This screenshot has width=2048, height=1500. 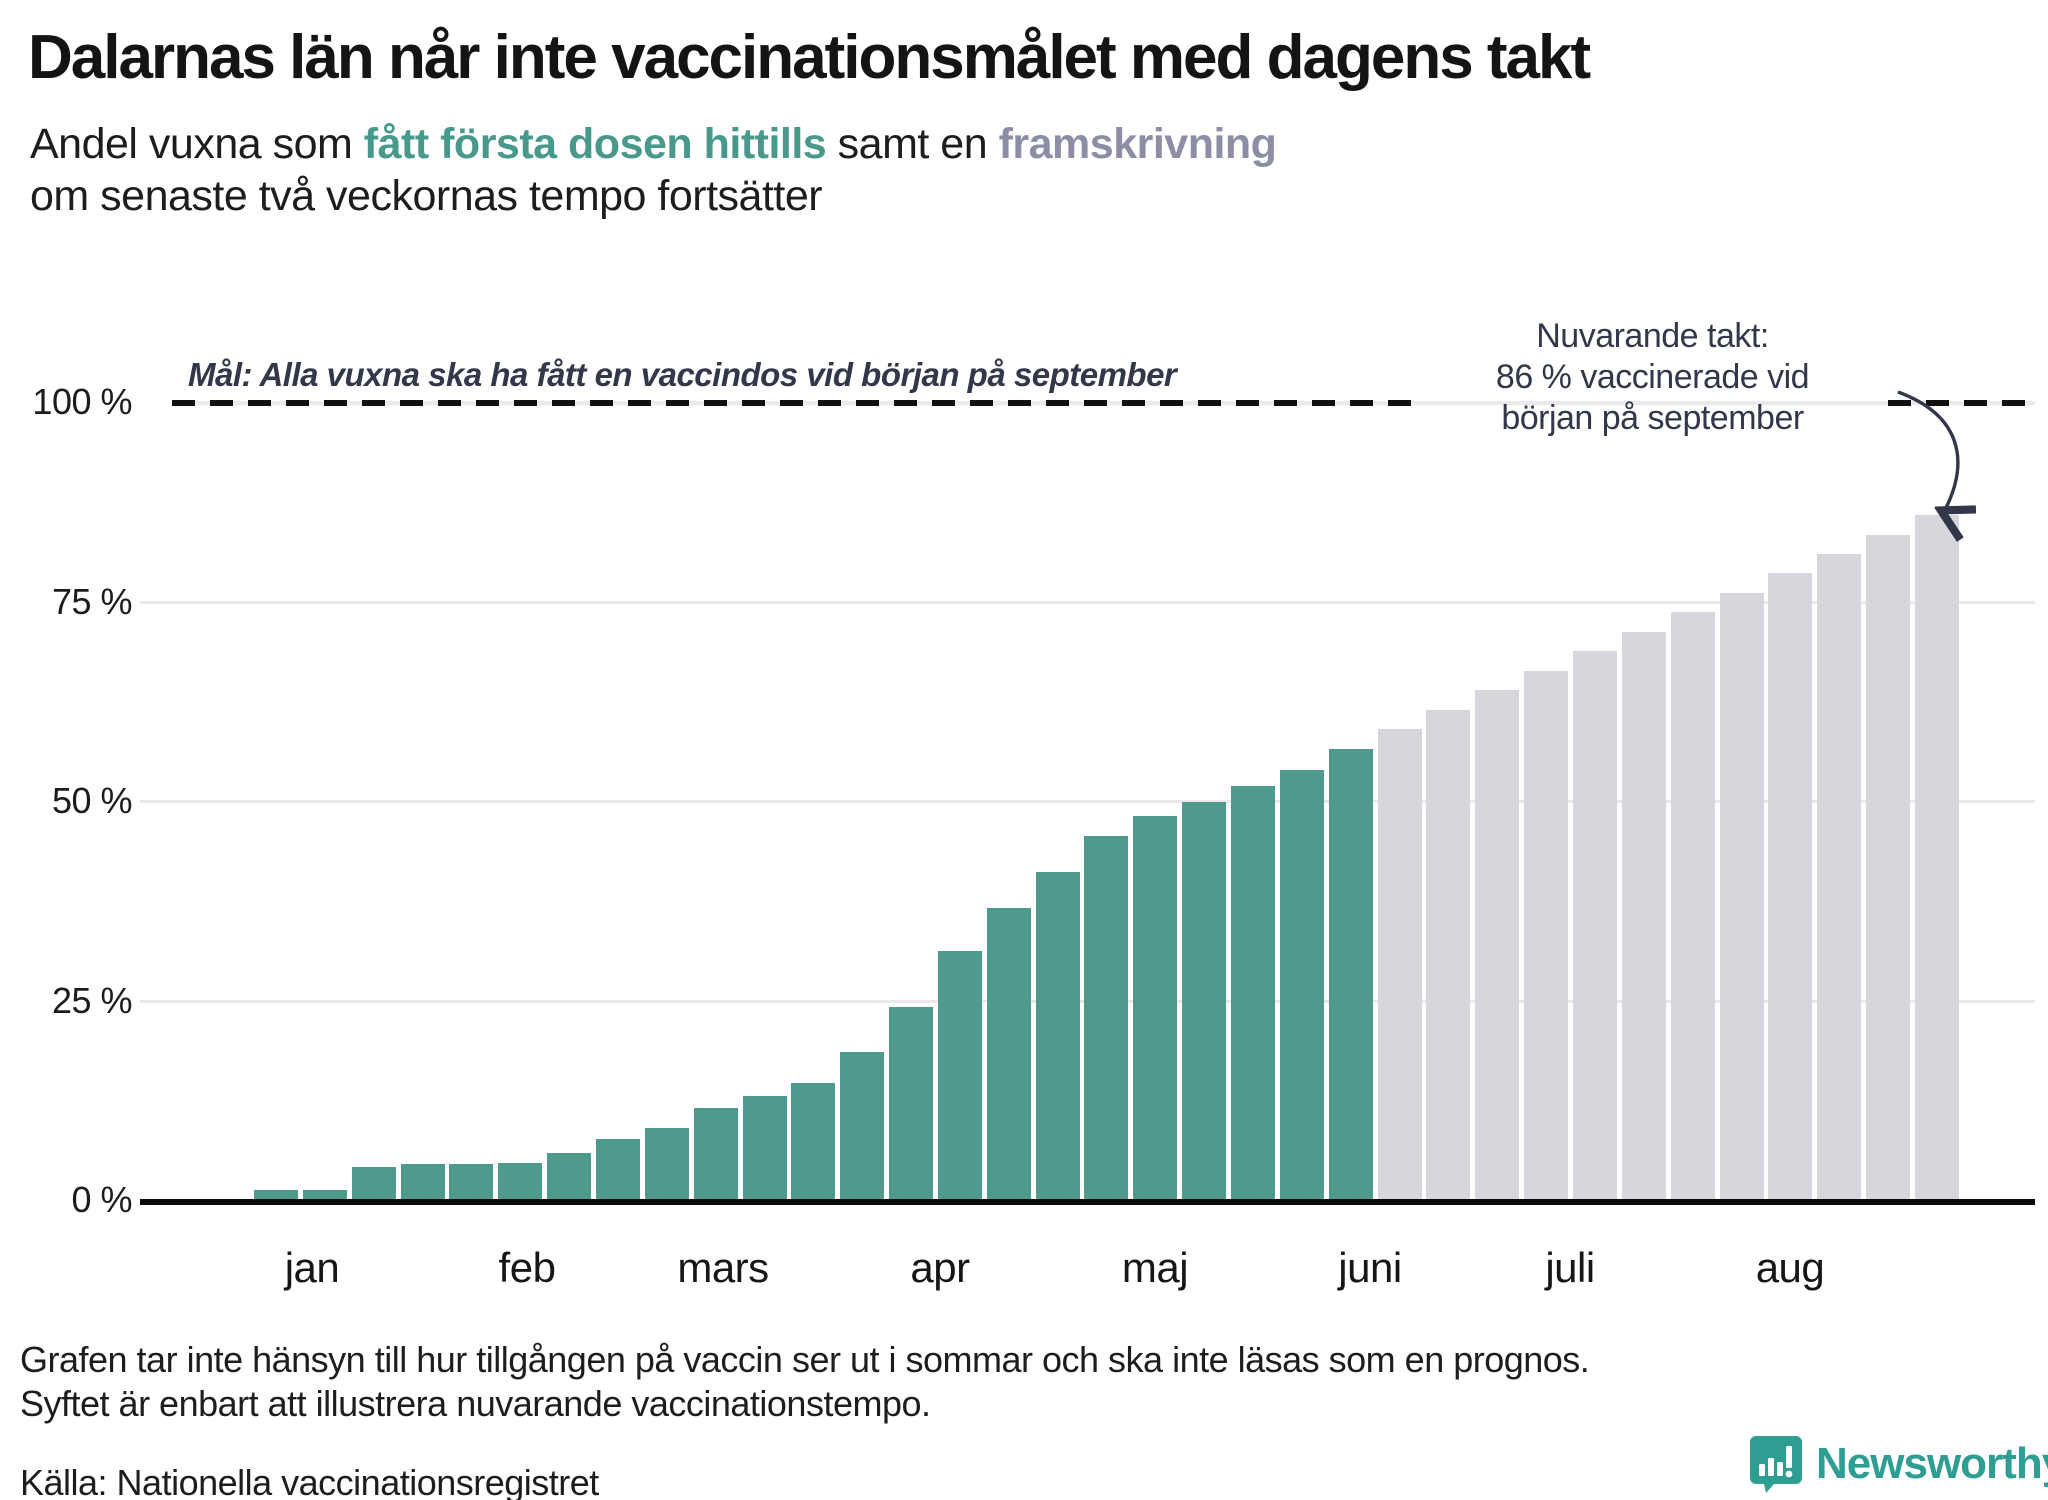 I want to click on y-tick-label: 100 %, so click(x=82, y=401).